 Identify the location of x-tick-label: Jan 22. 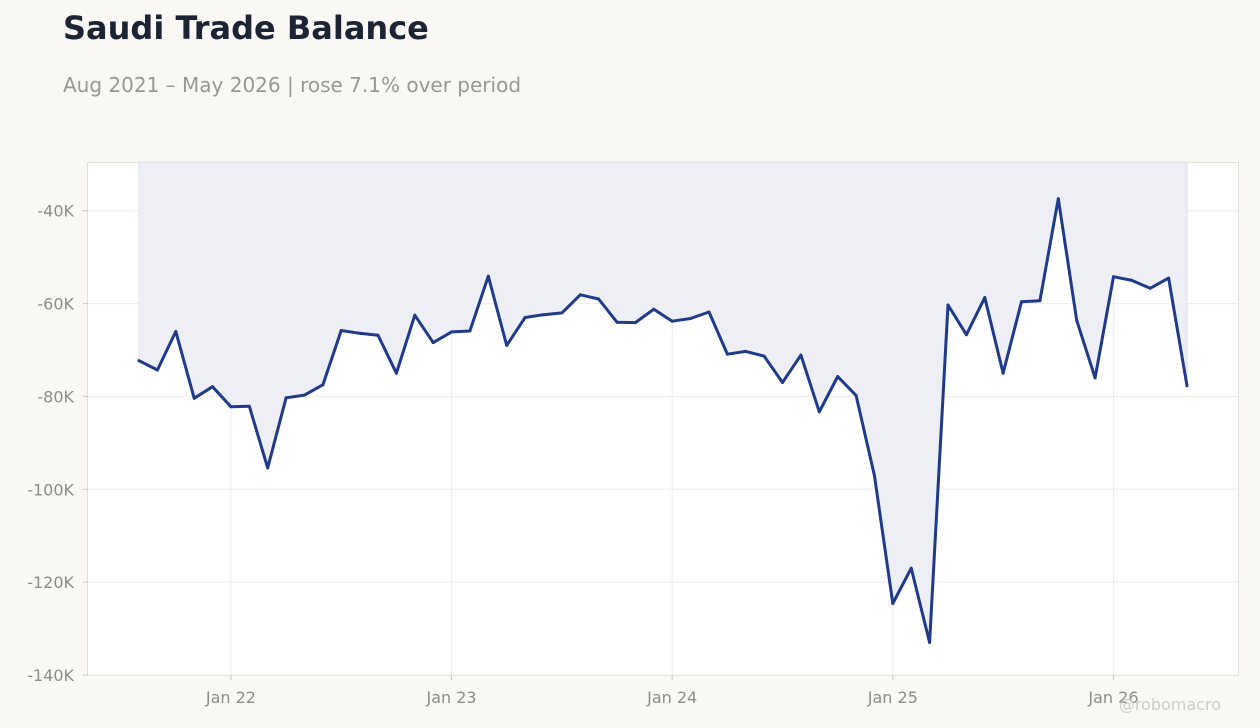
(230, 697).